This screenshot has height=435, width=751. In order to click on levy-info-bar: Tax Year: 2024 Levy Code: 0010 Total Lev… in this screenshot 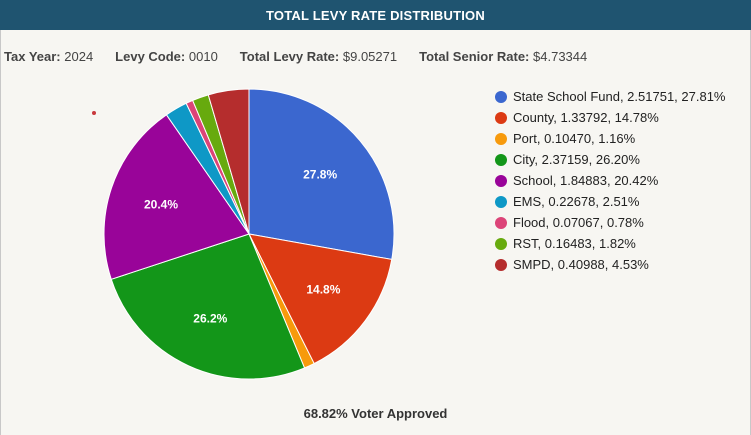, I will do `click(306, 56)`.